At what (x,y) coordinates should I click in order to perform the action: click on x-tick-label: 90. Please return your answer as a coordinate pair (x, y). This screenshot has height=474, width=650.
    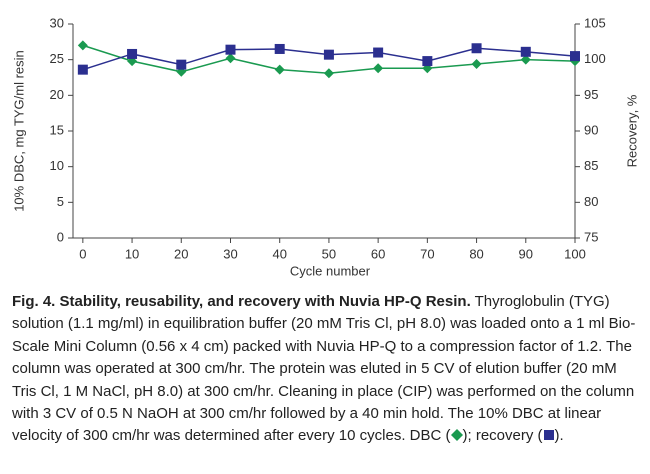
    Looking at the image, I should click on (526, 253).